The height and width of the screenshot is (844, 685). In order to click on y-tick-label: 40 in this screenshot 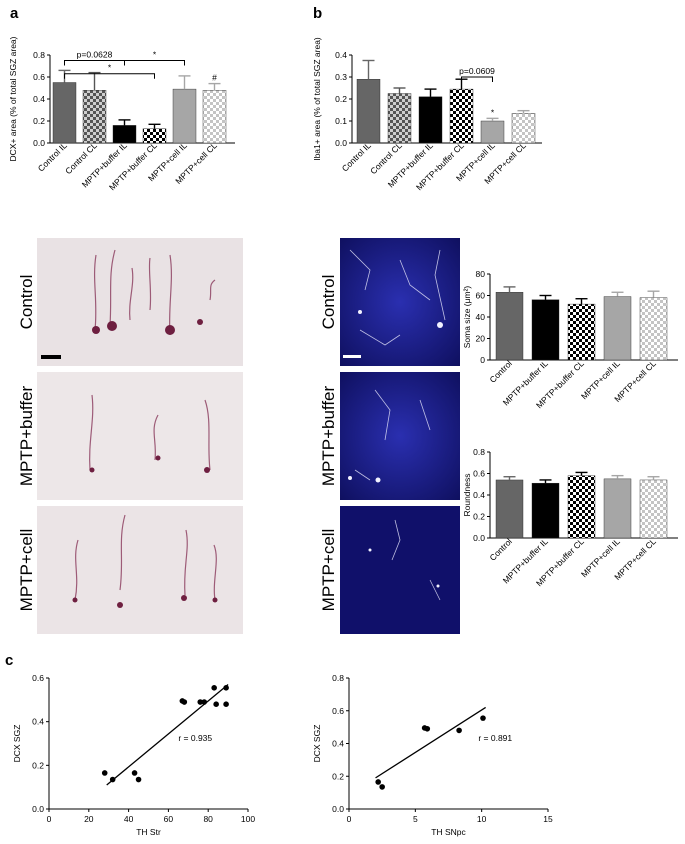, I will do `click(481, 317)`.